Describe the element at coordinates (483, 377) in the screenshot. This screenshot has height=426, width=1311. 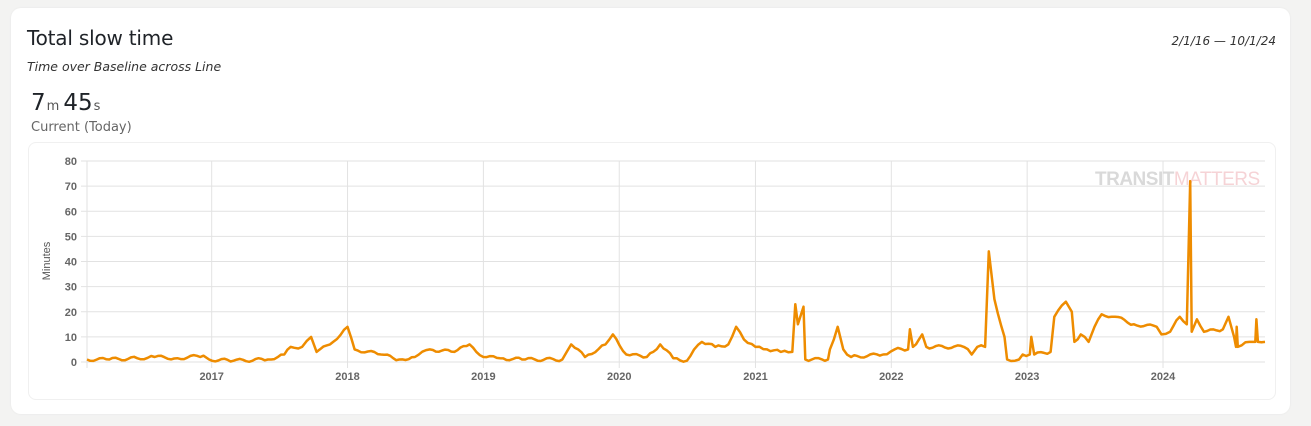
I see `x-tick-label: 2019` at that location.